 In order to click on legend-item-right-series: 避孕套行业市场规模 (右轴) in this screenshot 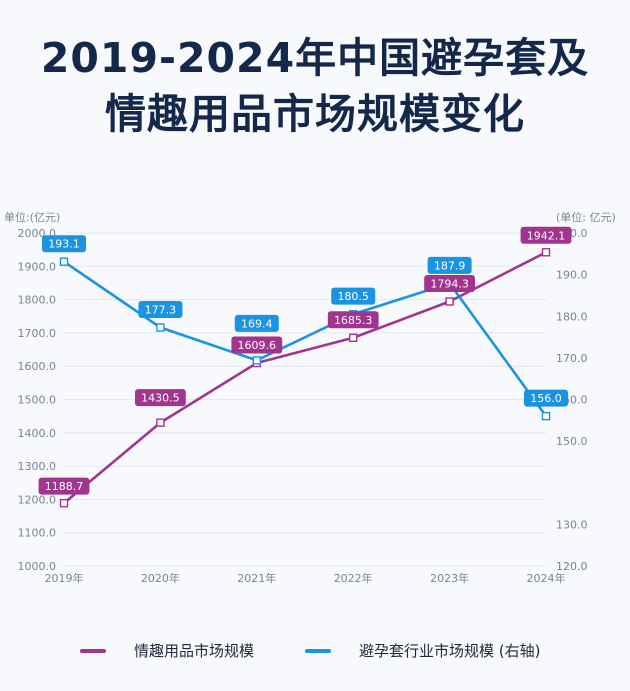, I will do `click(422, 650)`.